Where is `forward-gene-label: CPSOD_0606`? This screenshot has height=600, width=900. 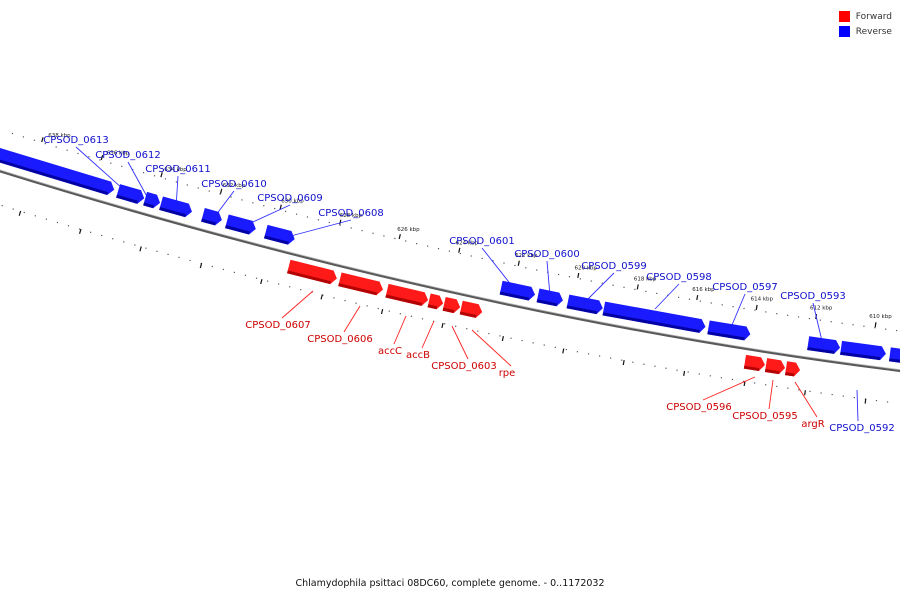
forward-gene-label: CPSOD_0606 is located at coordinates (339, 339).